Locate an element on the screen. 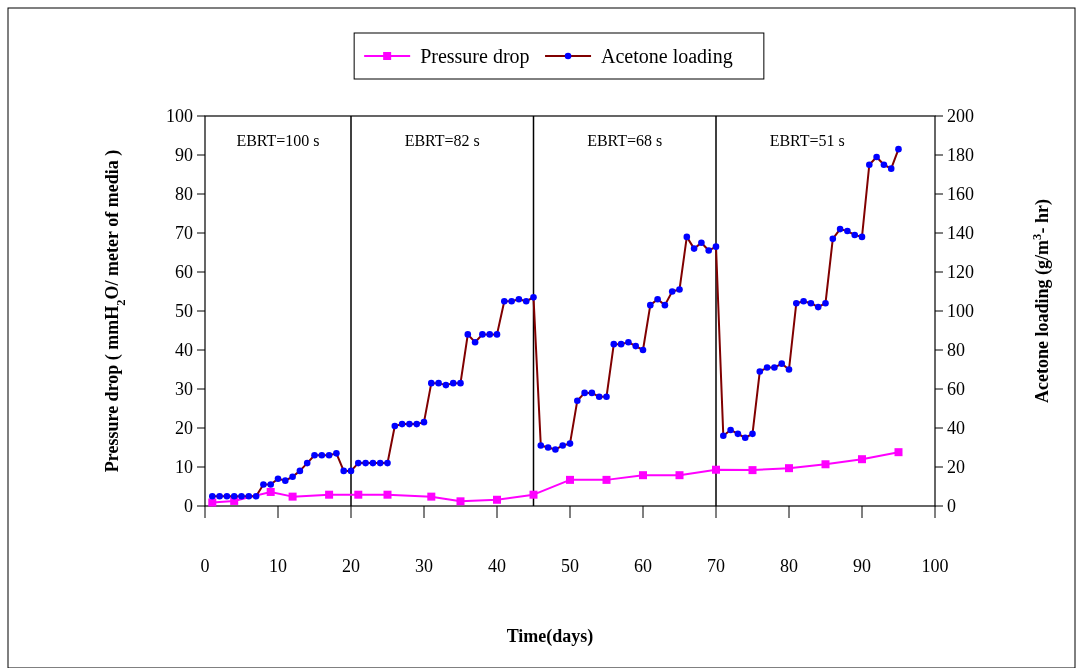 The width and height of the screenshot is (1083, 668). legend-label: Pressure drop is located at coordinates (475, 56).